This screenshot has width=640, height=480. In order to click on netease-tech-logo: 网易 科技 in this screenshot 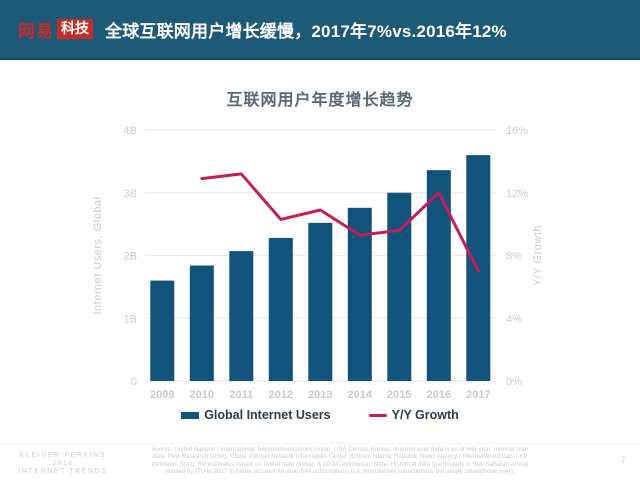, I will do `click(55, 29)`.